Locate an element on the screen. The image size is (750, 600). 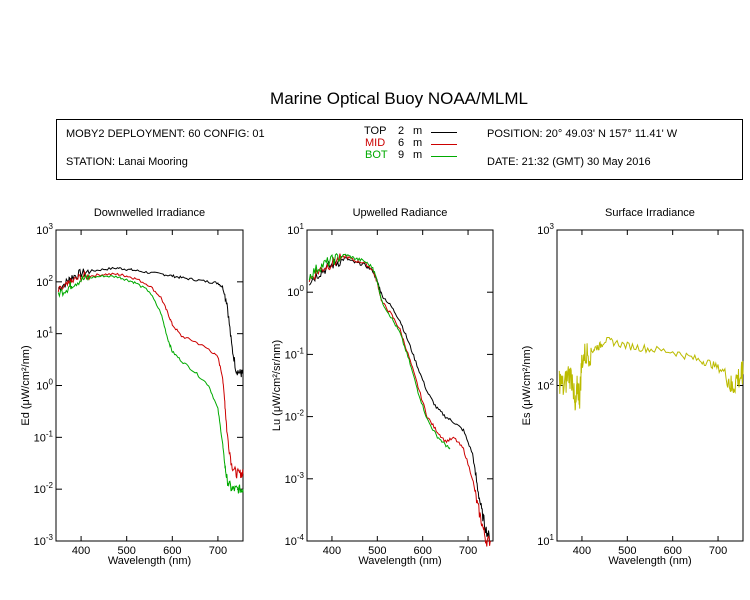
y-axis-label: Ed (μW/cm²/nm) is located at coordinates (26, 385).